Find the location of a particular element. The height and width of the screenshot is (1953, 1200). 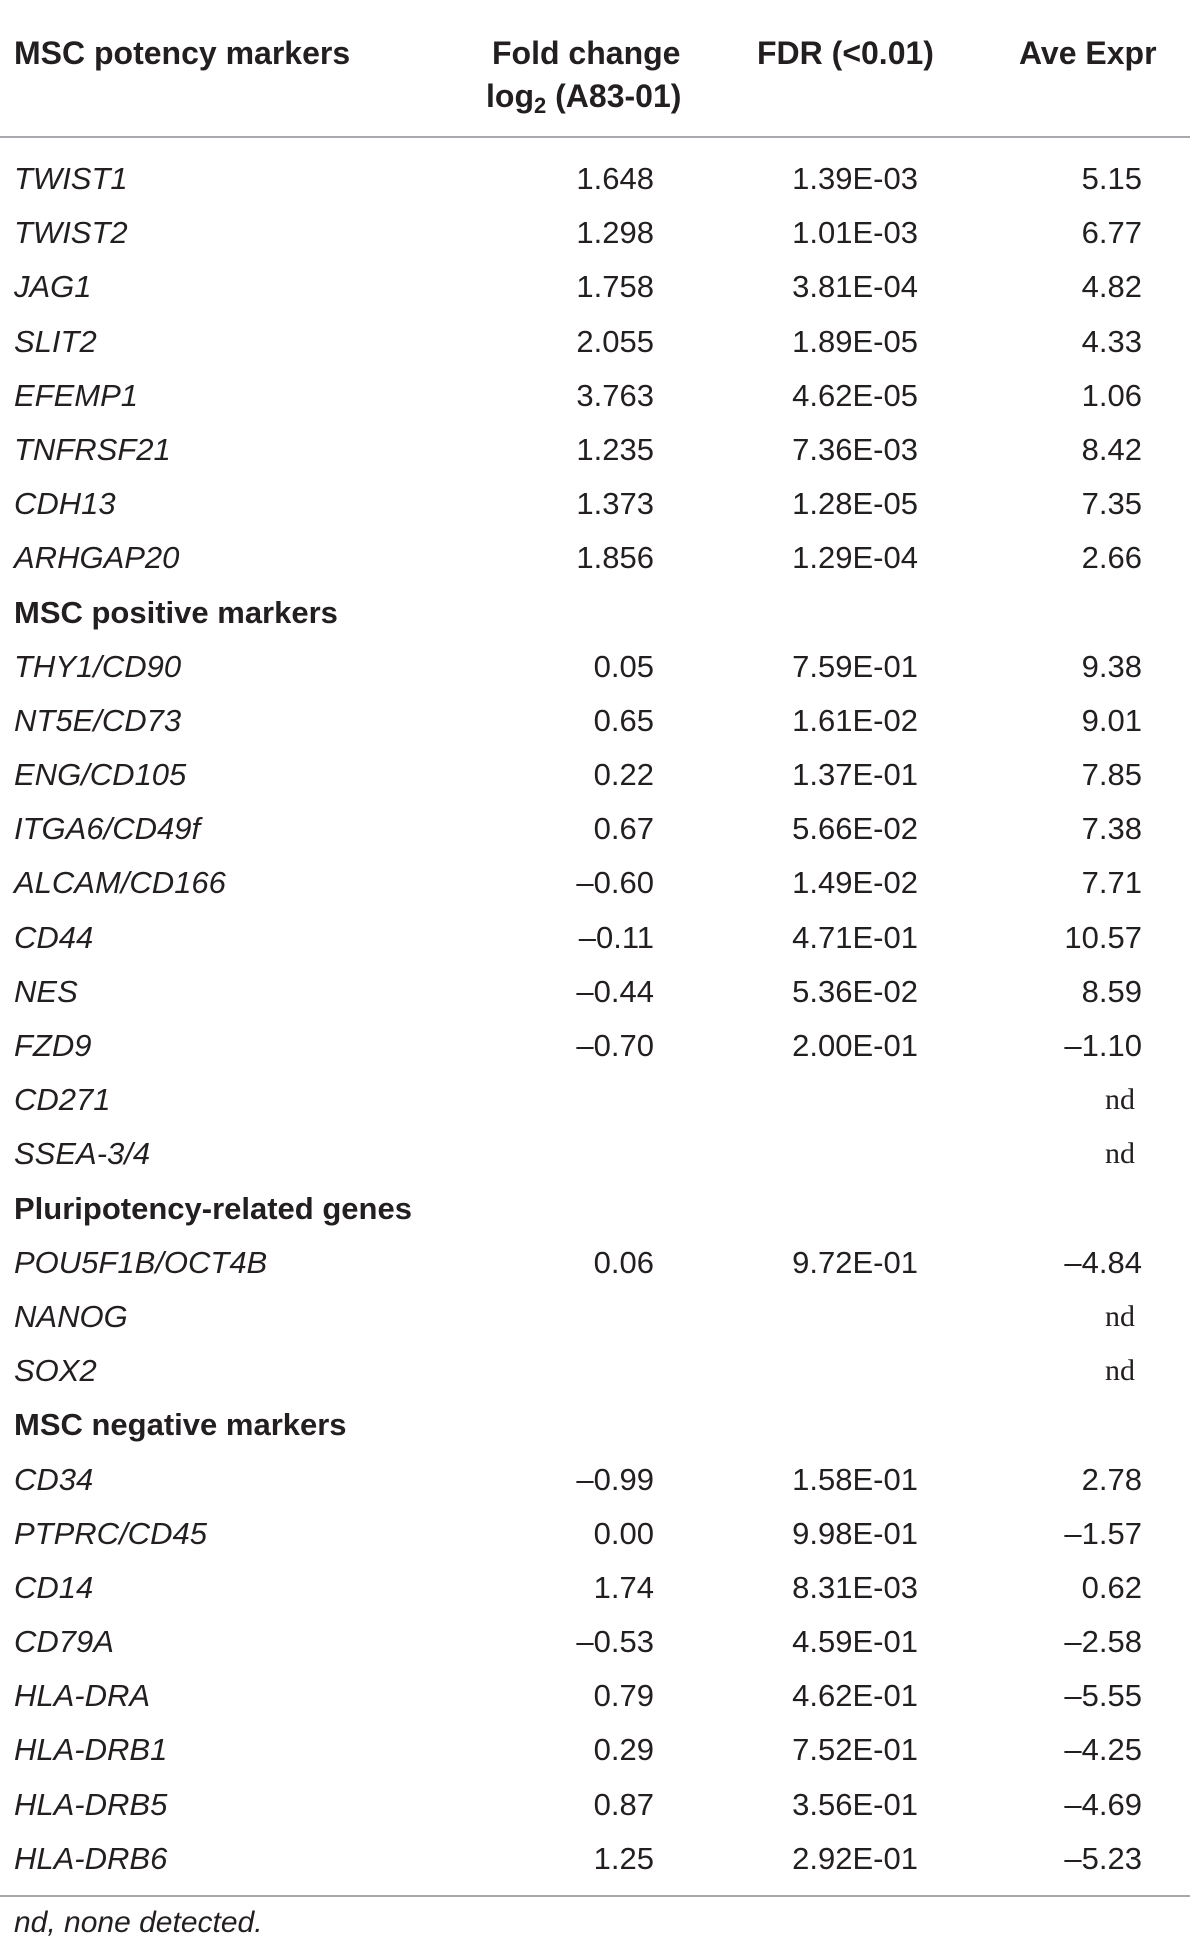

fold-change-value: –0.70 is located at coordinates (615, 1045).